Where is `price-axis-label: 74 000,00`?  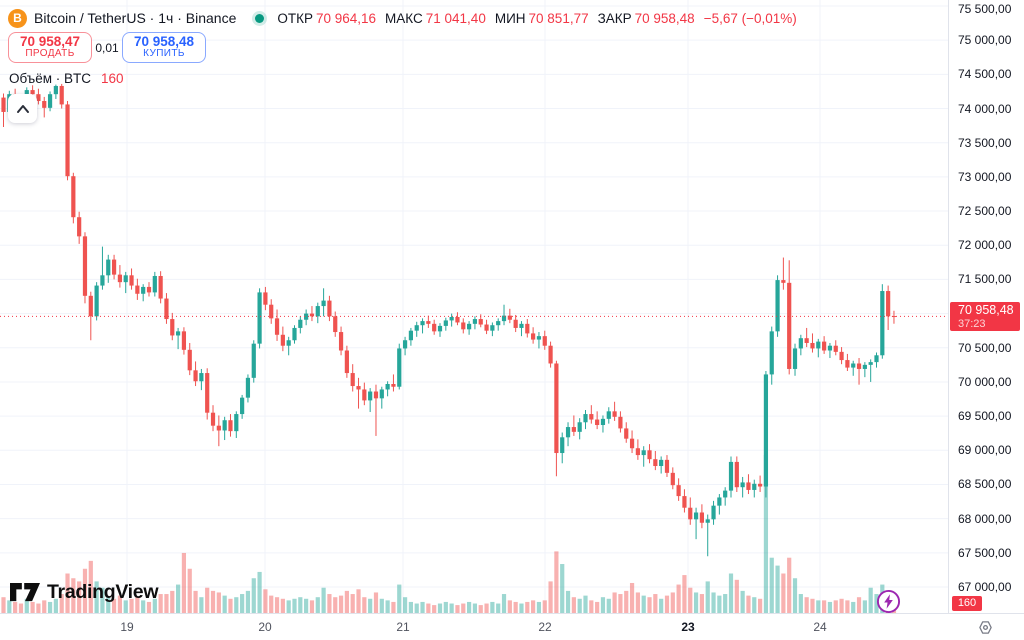
price-axis-label: 74 000,00 is located at coordinates (985, 108).